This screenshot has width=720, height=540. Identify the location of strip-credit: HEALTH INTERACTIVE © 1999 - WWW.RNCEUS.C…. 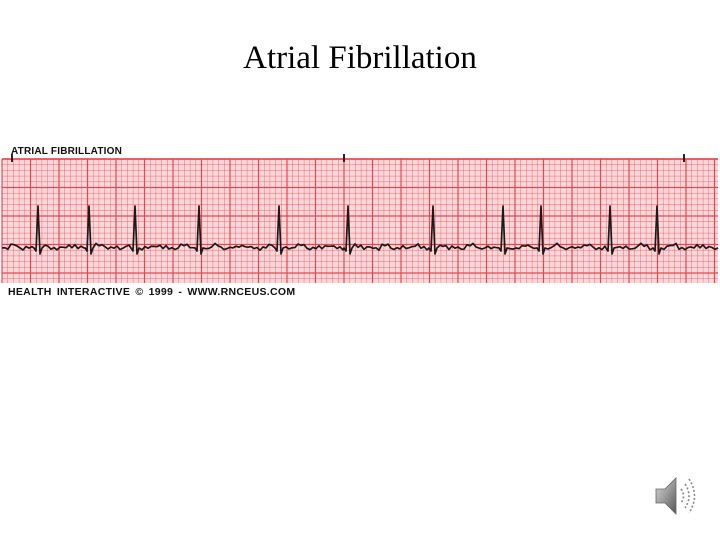
(152, 292).